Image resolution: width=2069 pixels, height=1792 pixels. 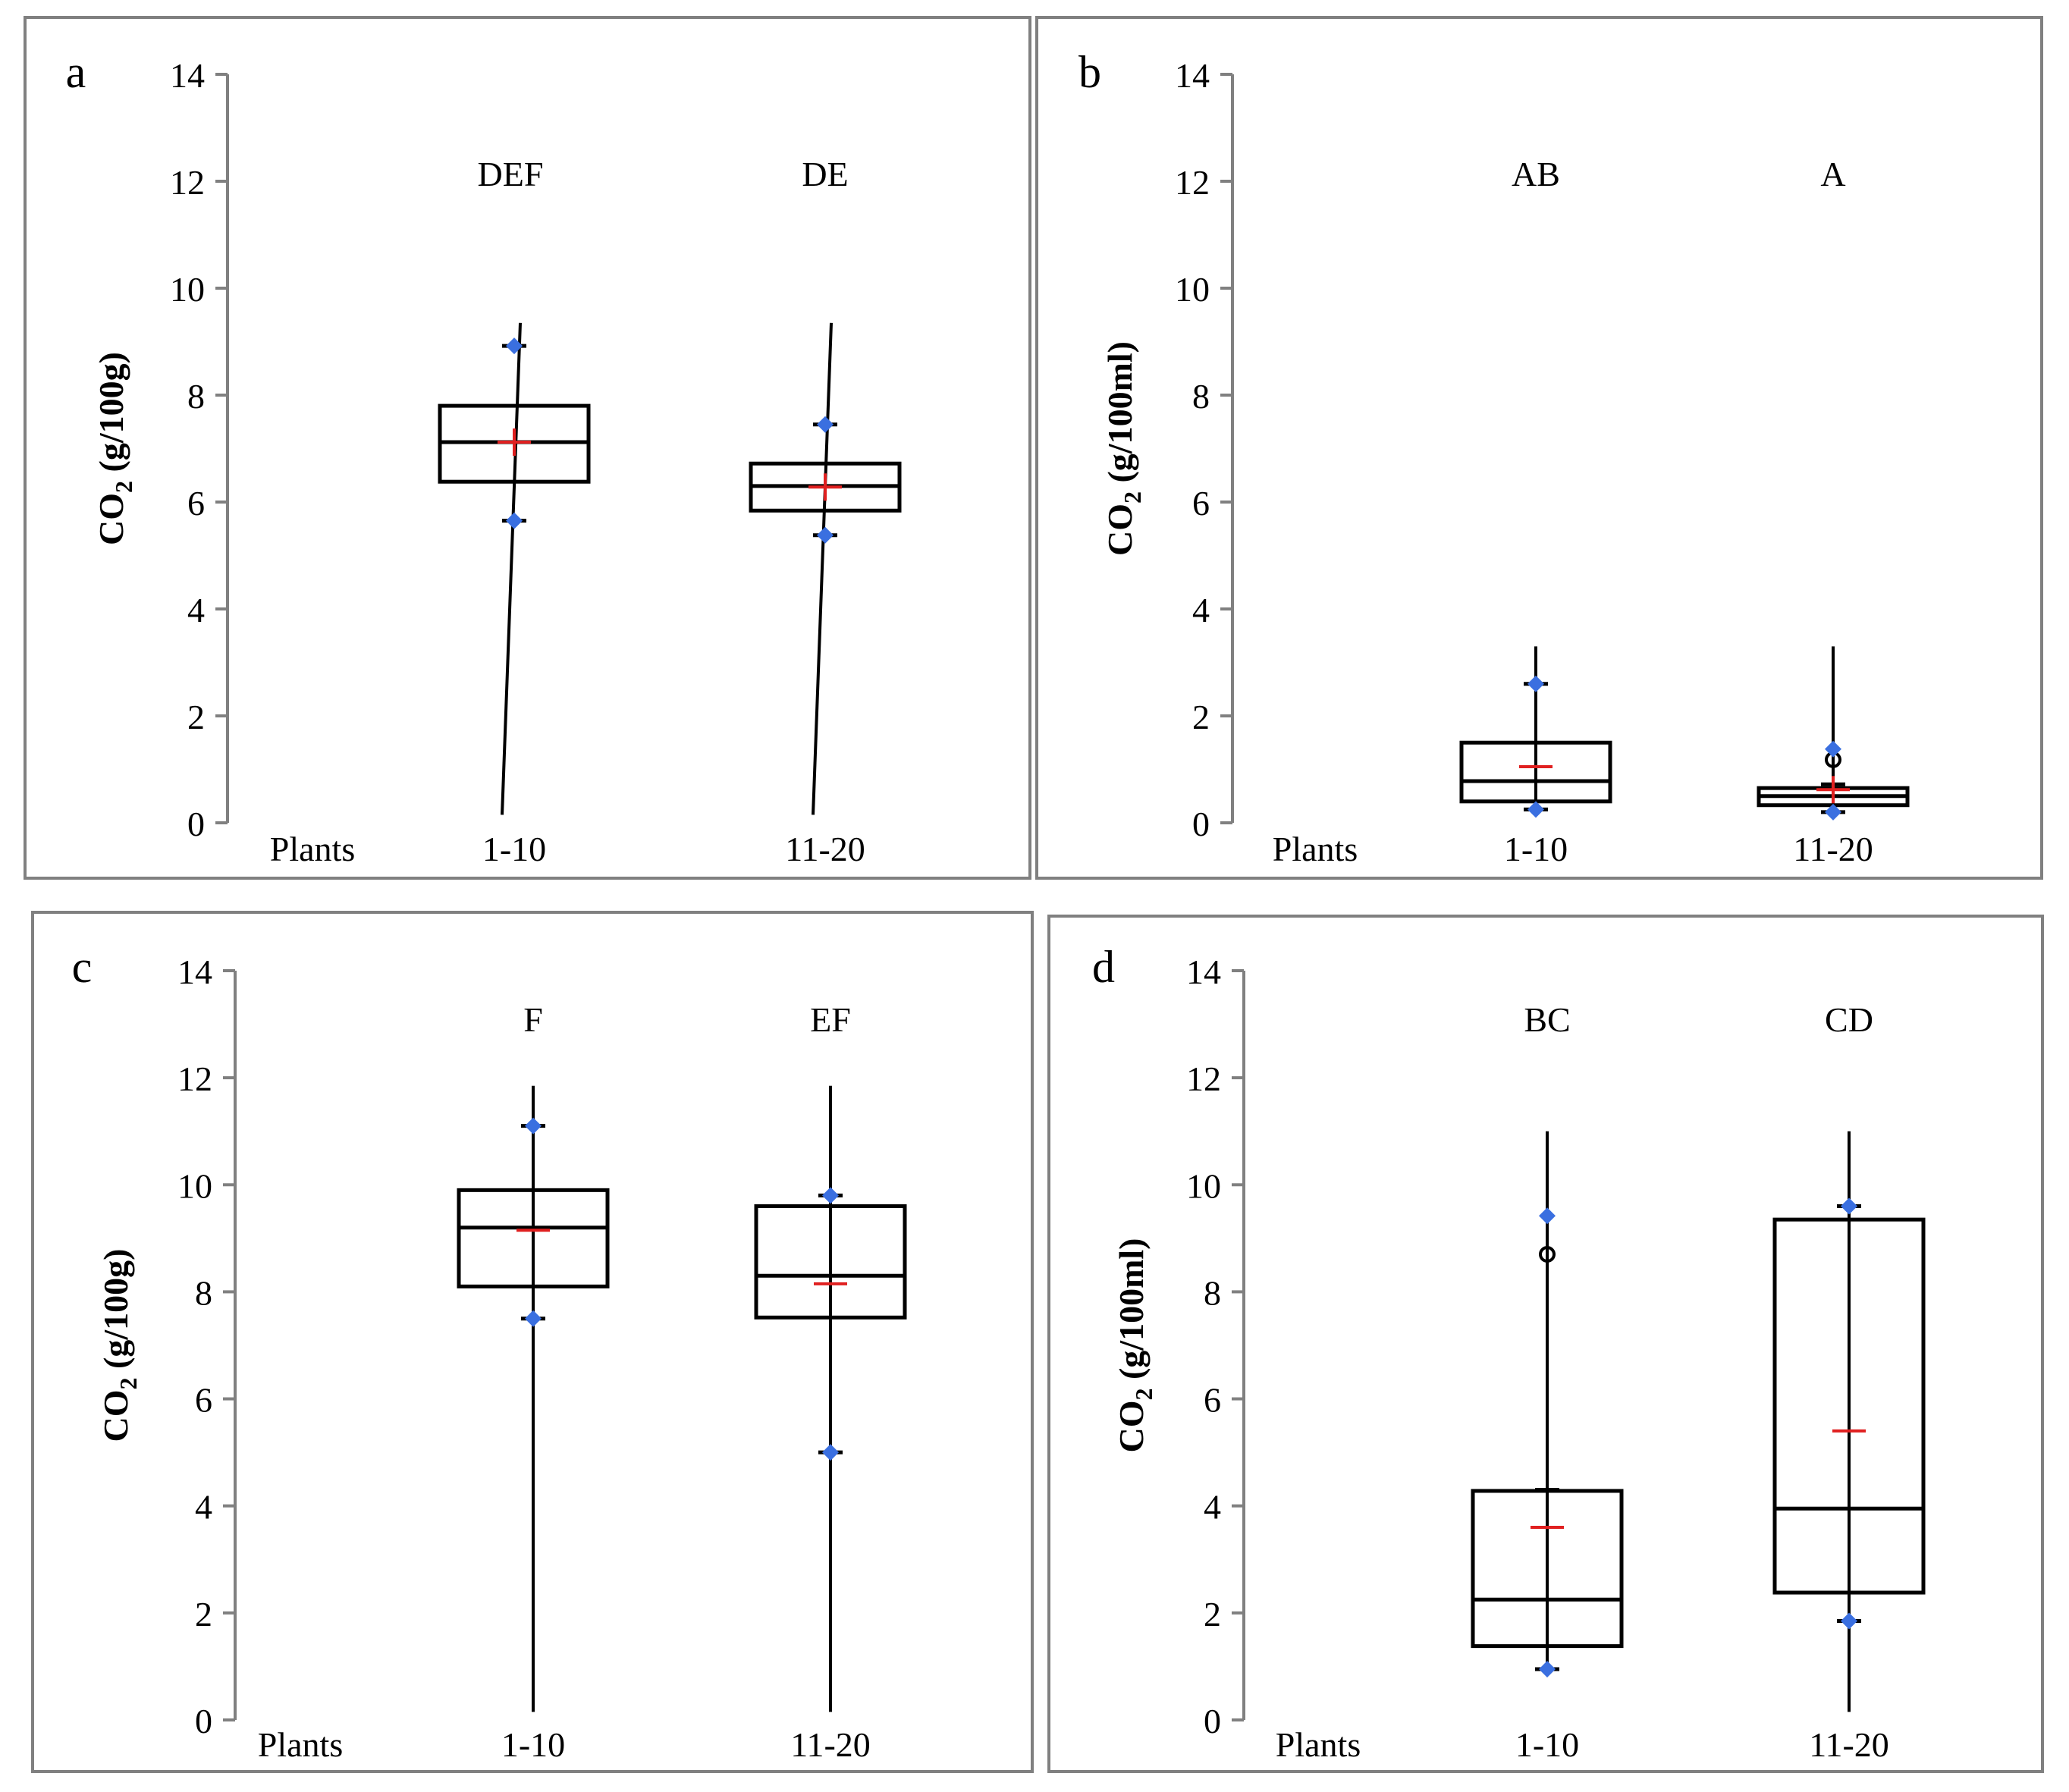 What do you see at coordinates (1833, 511) in the screenshot?
I see `box-group-11-20: A 11-20` at bounding box center [1833, 511].